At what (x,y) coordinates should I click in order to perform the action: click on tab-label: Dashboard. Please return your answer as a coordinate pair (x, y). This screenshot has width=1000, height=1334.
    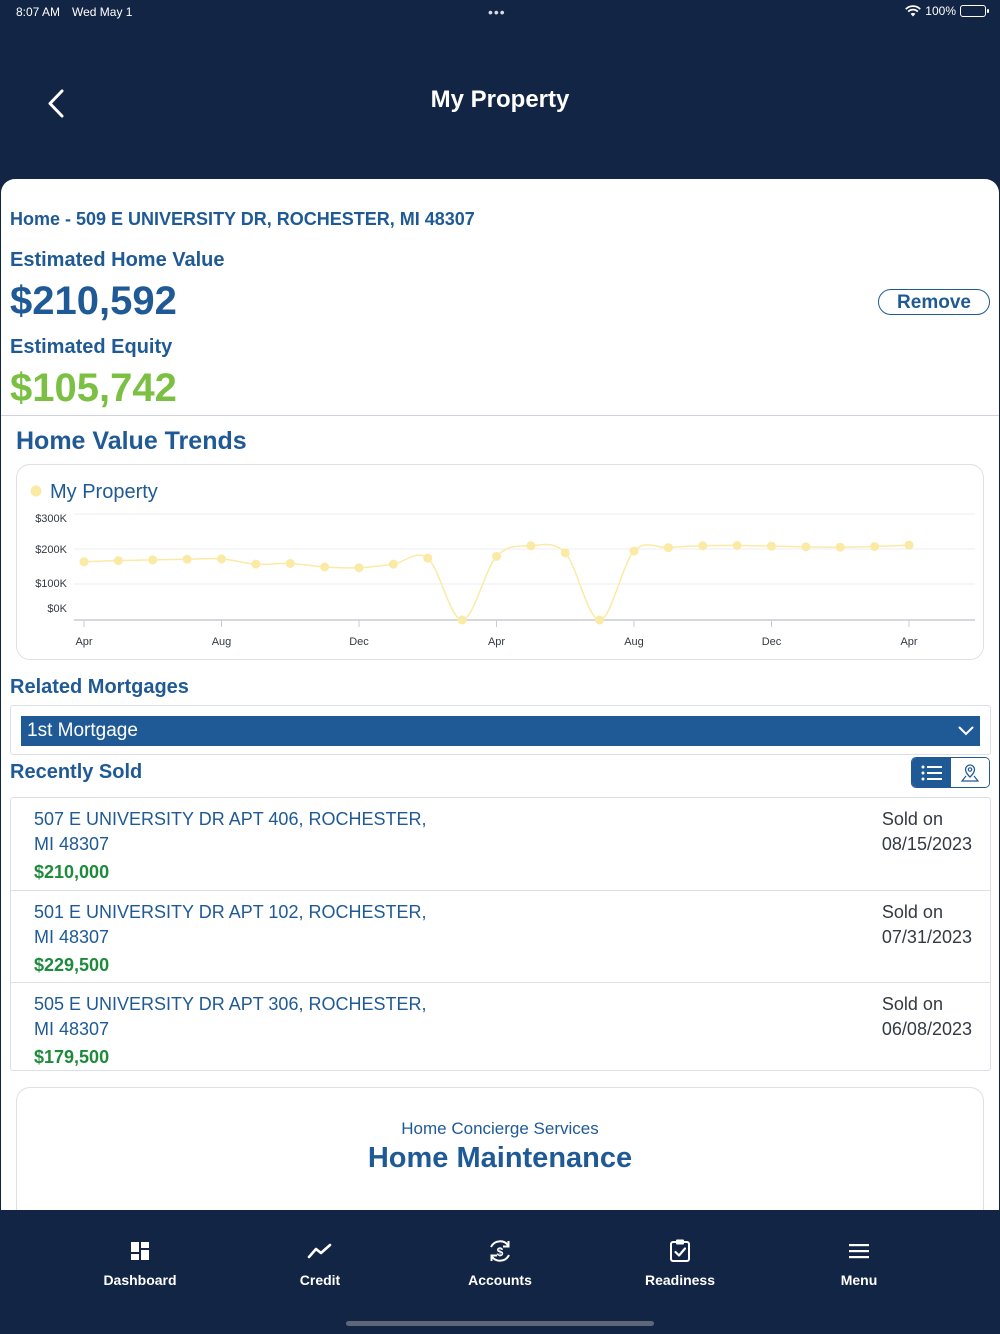
    Looking at the image, I should click on (140, 1280).